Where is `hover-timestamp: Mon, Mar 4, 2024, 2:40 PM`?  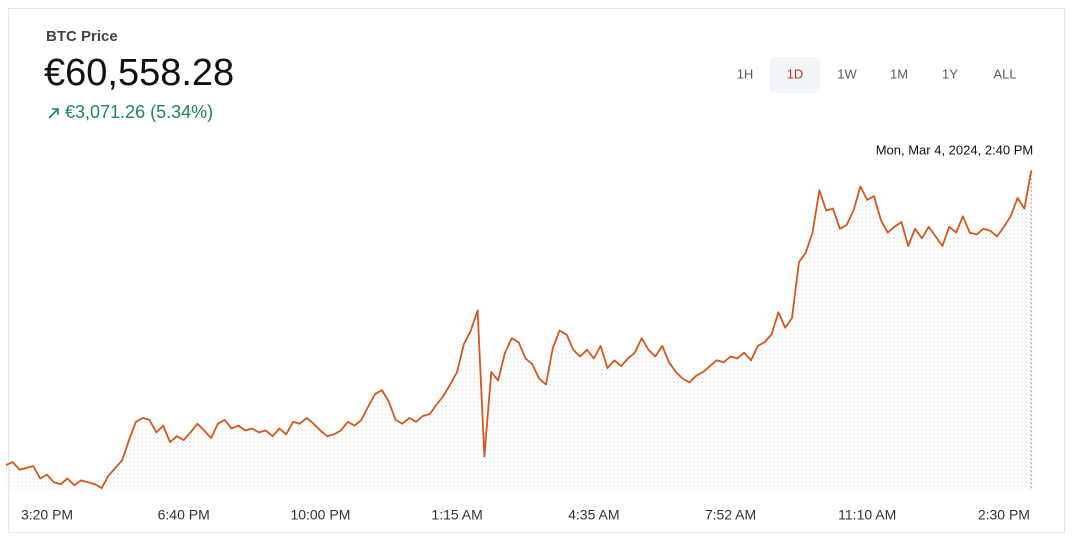 hover-timestamp: Mon, Mar 4, 2024, 2:40 PM is located at coordinates (955, 149).